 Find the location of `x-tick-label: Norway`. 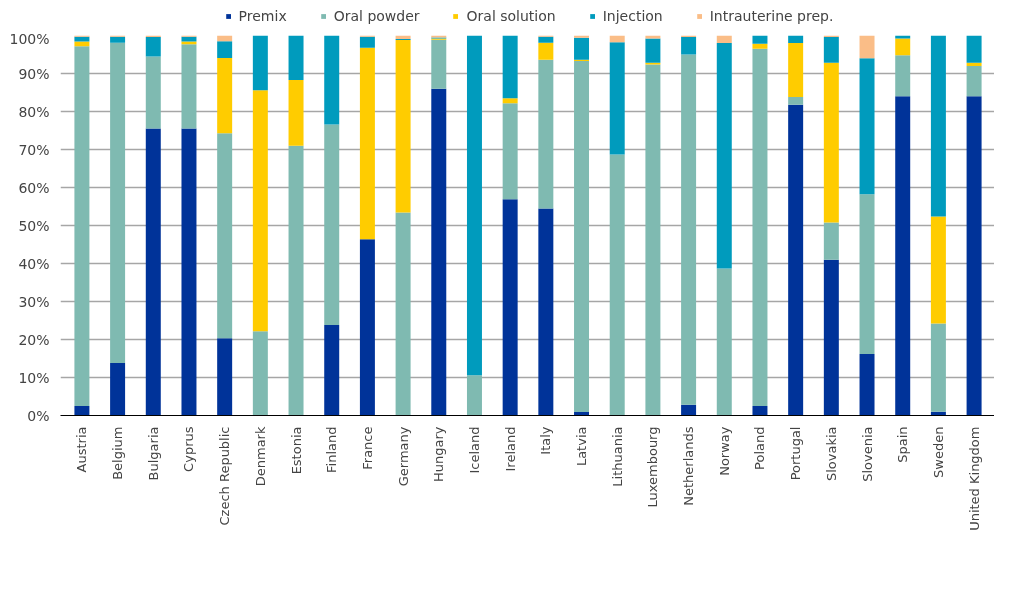

x-tick-label: Norway is located at coordinates (724, 451).